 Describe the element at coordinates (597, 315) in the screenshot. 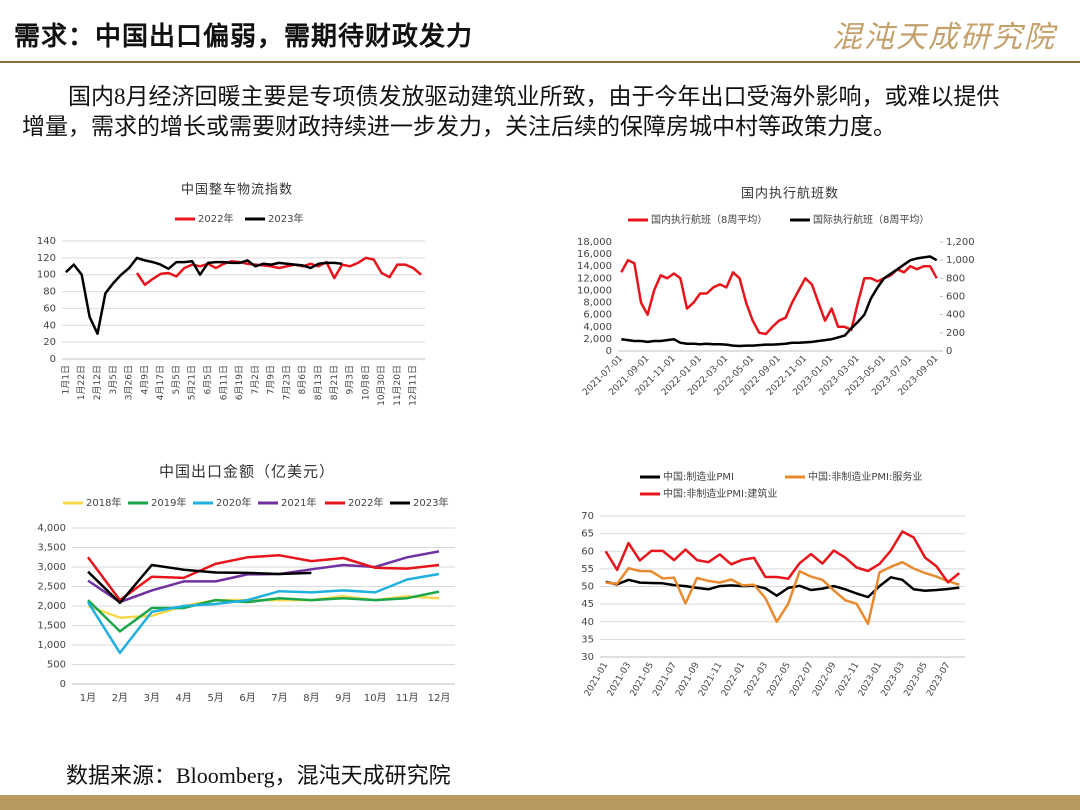

I see `y-tick-label: 6,000` at that location.